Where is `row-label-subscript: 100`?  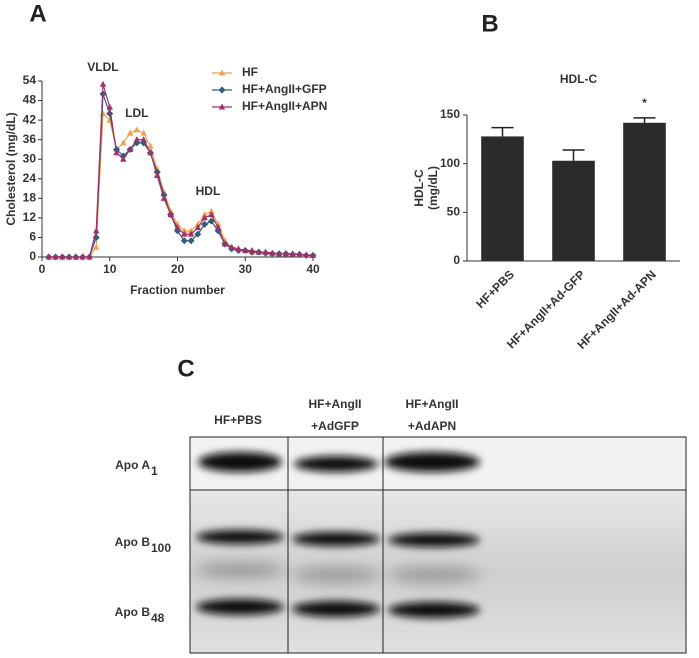
row-label-subscript: 100 is located at coordinates (161, 548).